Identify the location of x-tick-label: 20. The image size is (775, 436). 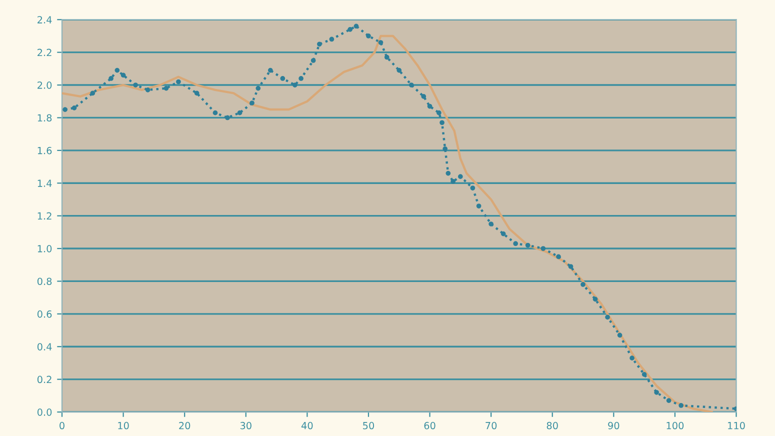
(184, 426).